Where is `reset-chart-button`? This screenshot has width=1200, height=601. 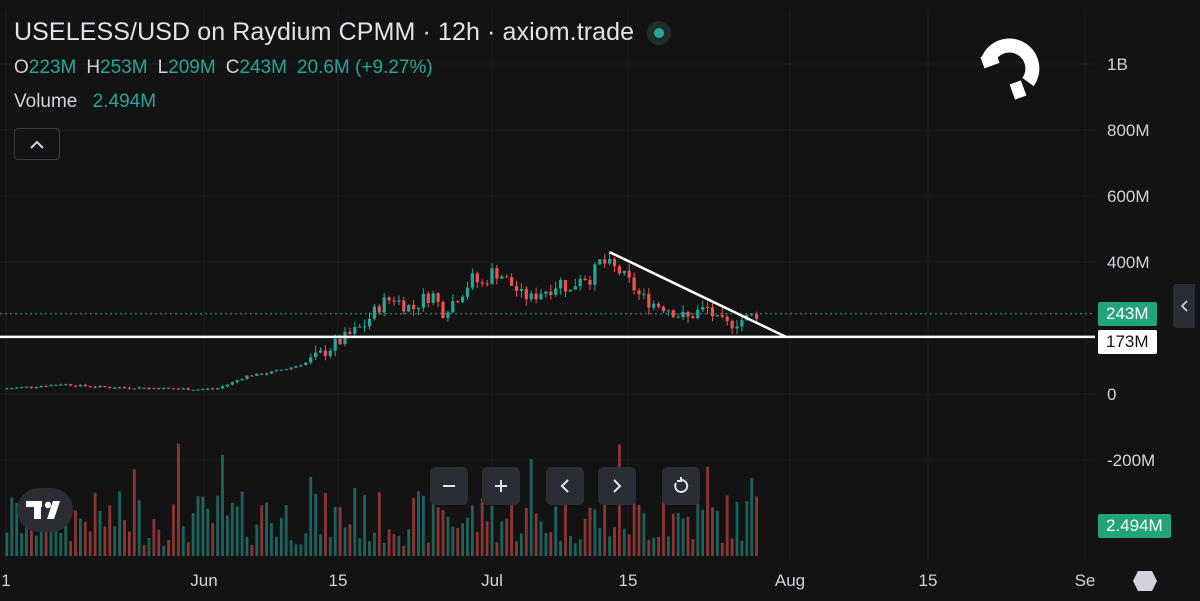 reset-chart-button is located at coordinates (681, 486).